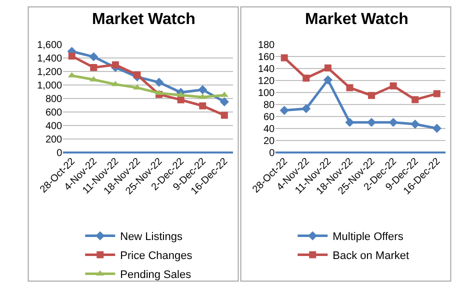  Describe the element at coordinates (371, 256) in the screenshot. I see `legend-label: Back on Market` at that location.